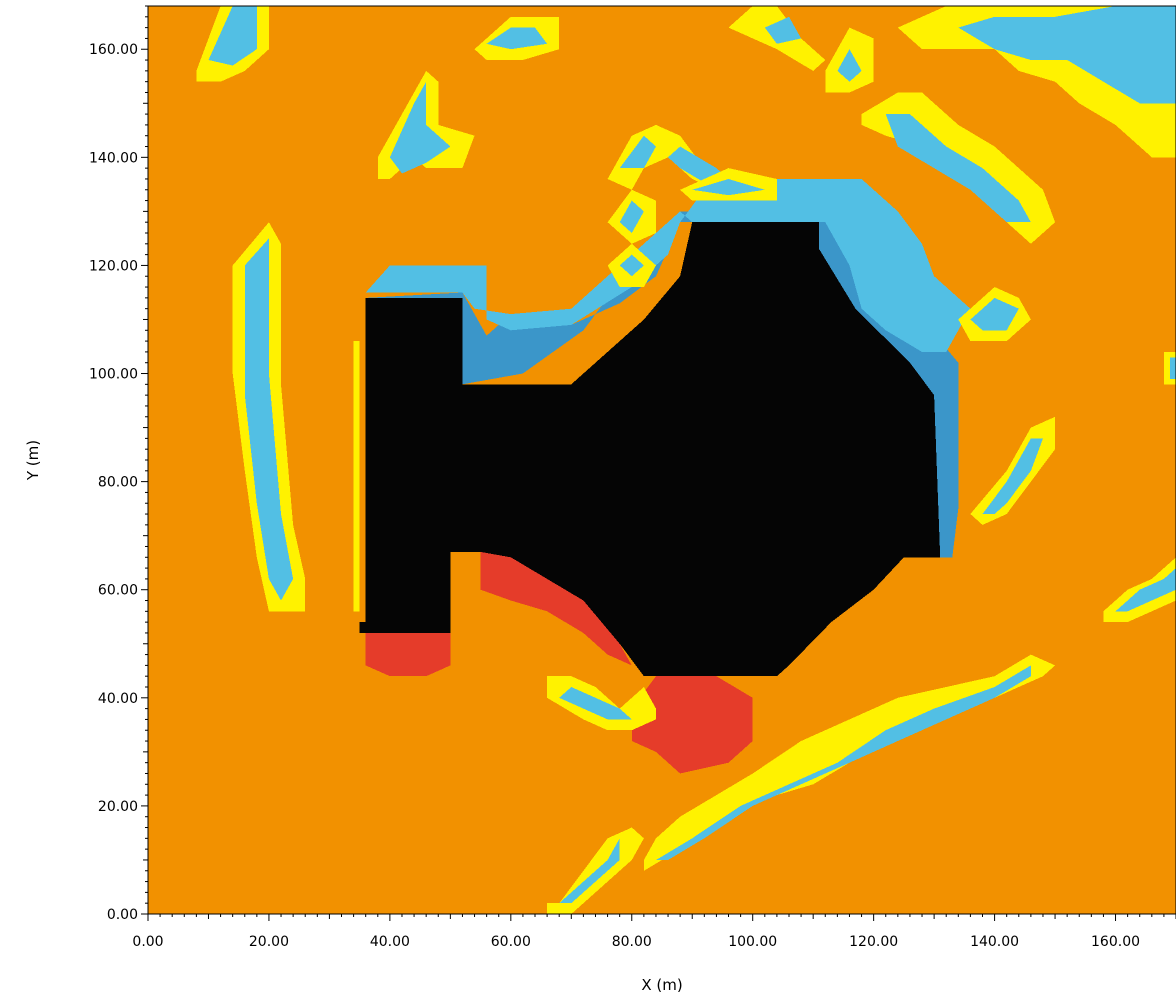  What do you see at coordinates (118, 807) in the screenshot?
I see `y-tick-label: 20.00` at bounding box center [118, 807].